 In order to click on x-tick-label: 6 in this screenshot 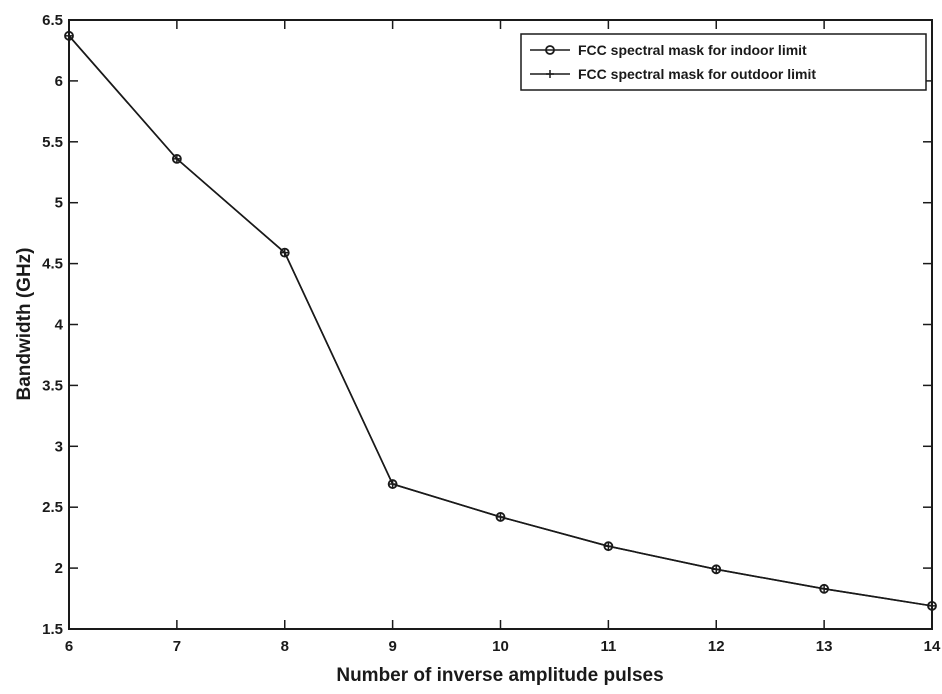, I will do `click(69, 646)`.